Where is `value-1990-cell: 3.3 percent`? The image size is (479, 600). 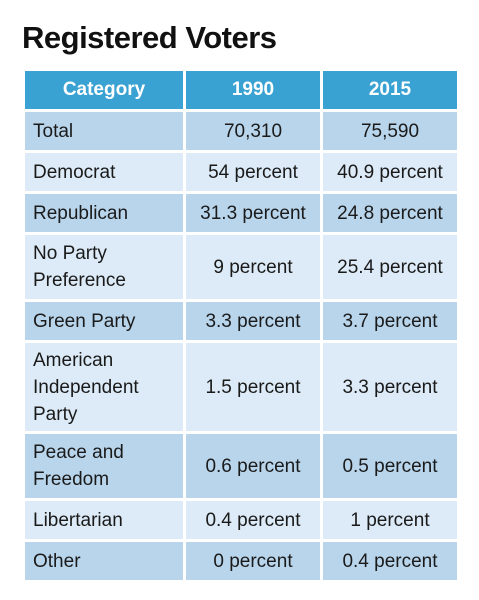 value-1990-cell: 3.3 percent is located at coordinates (253, 321).